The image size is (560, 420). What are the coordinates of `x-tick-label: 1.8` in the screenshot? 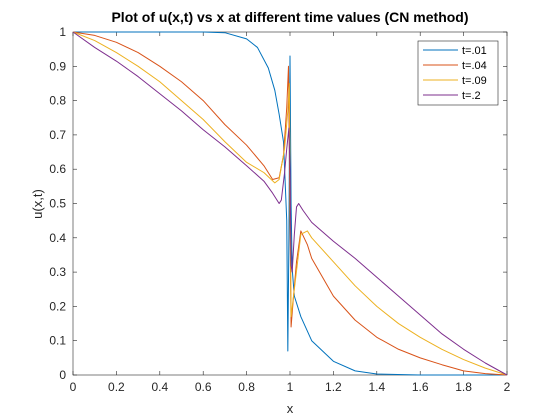 It's located at (463, 387).